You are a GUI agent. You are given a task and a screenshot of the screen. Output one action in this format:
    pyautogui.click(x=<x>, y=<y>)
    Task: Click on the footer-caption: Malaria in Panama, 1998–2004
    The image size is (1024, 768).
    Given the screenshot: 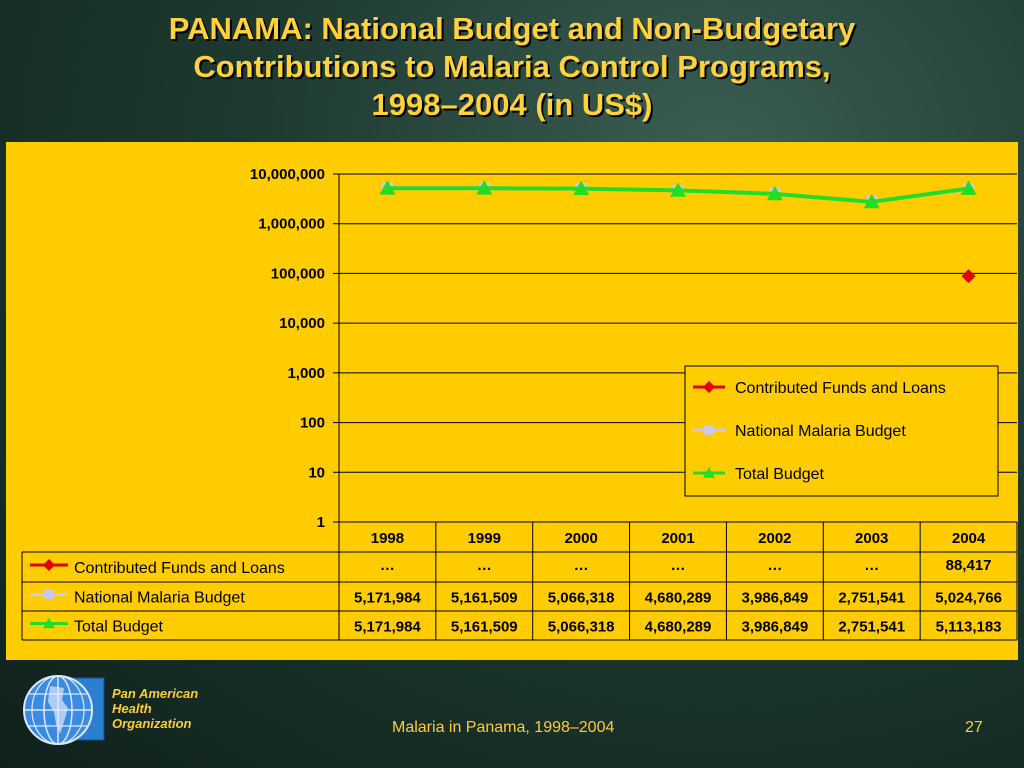 What is the action you would take?
    pyautogui.click(x=503, y=727)
    